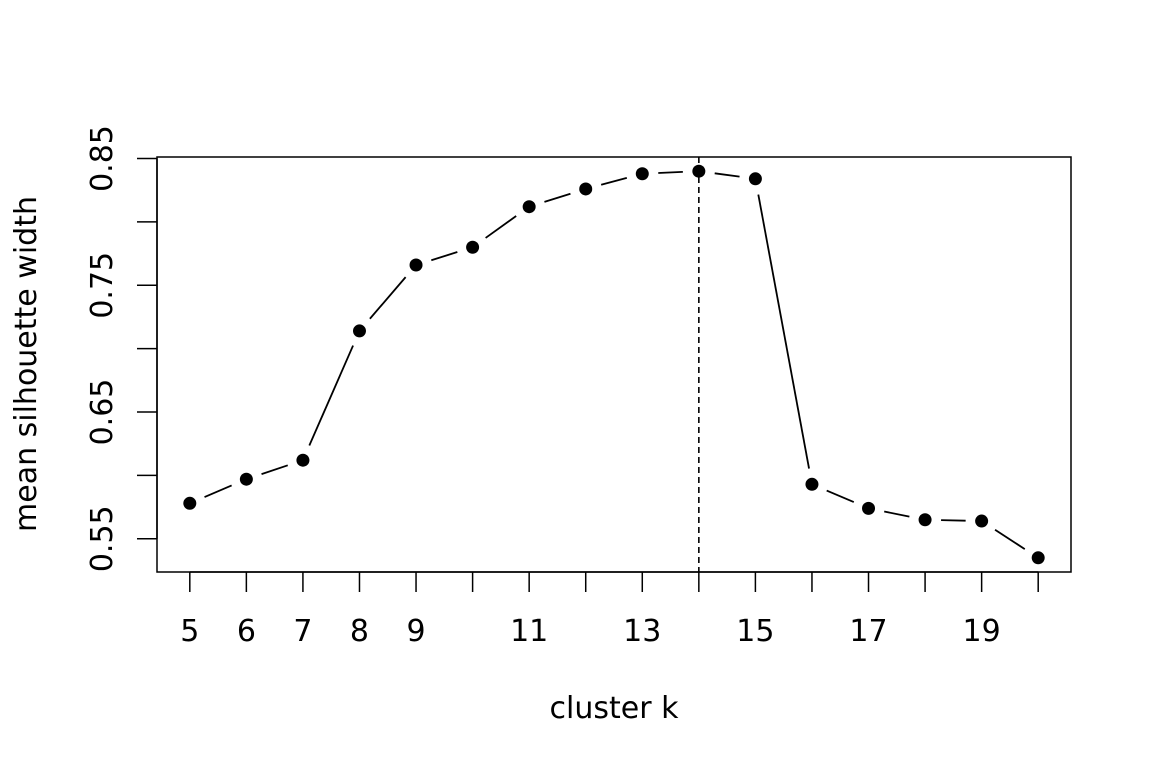 This screenshot has width=1152, height=768. Describe the element at coordinates (302, 631) in the screenshot. I see `x-tick-label: 7` at that location.